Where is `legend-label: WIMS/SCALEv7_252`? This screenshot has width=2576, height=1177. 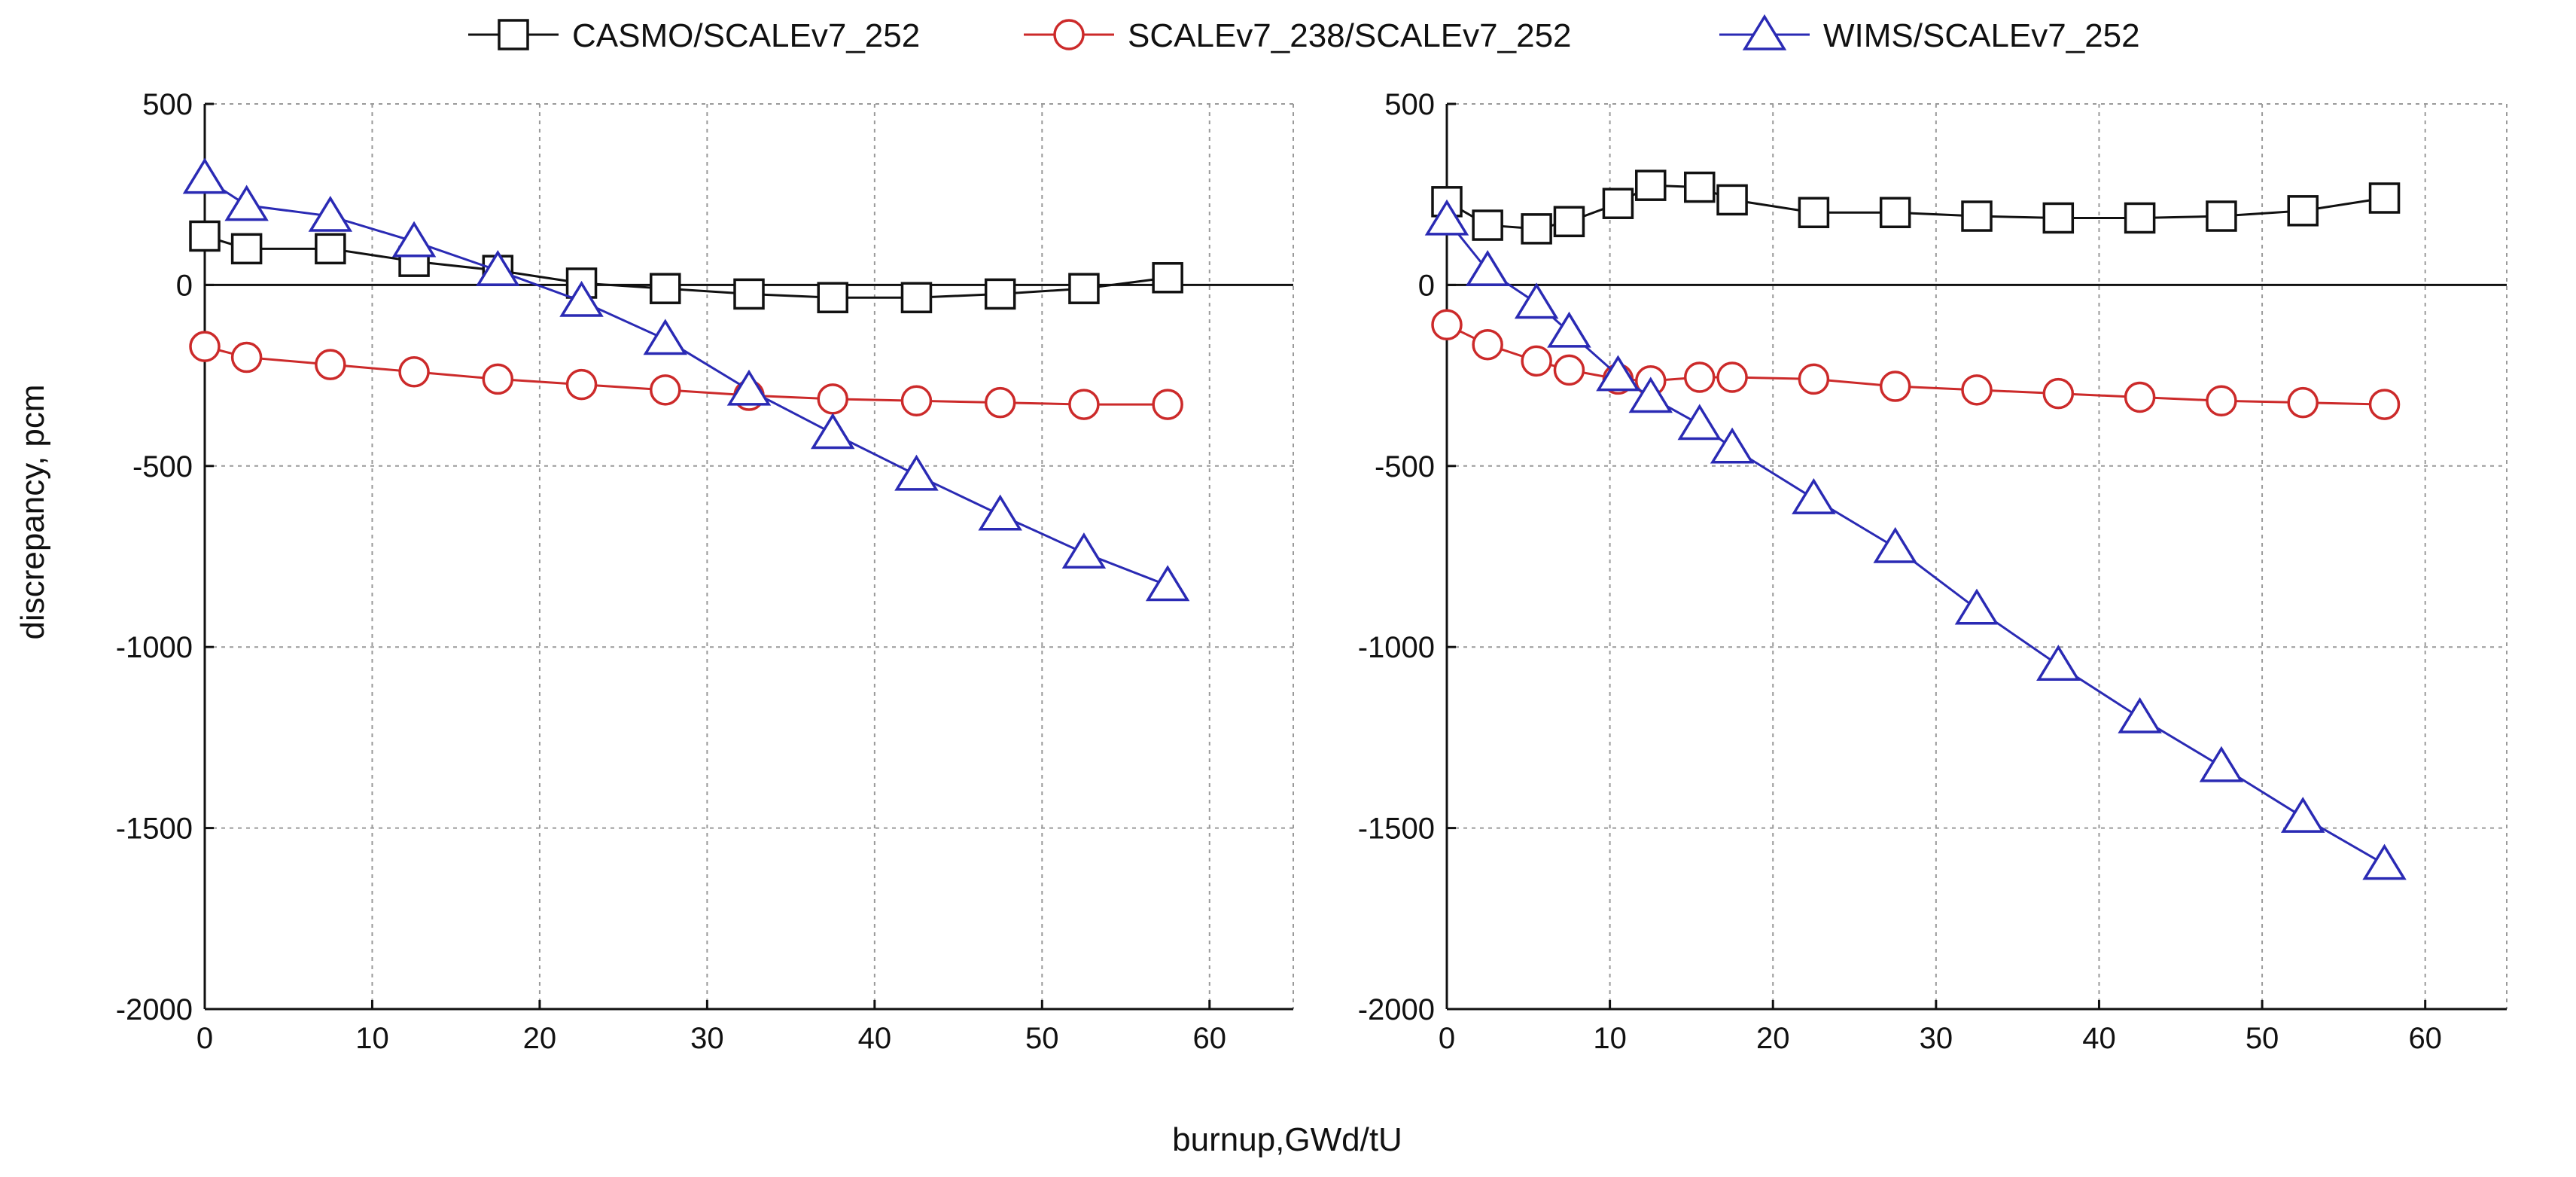 legend-label: WIMS/SCALEv7_252 is located at coordinates (1982, 35).